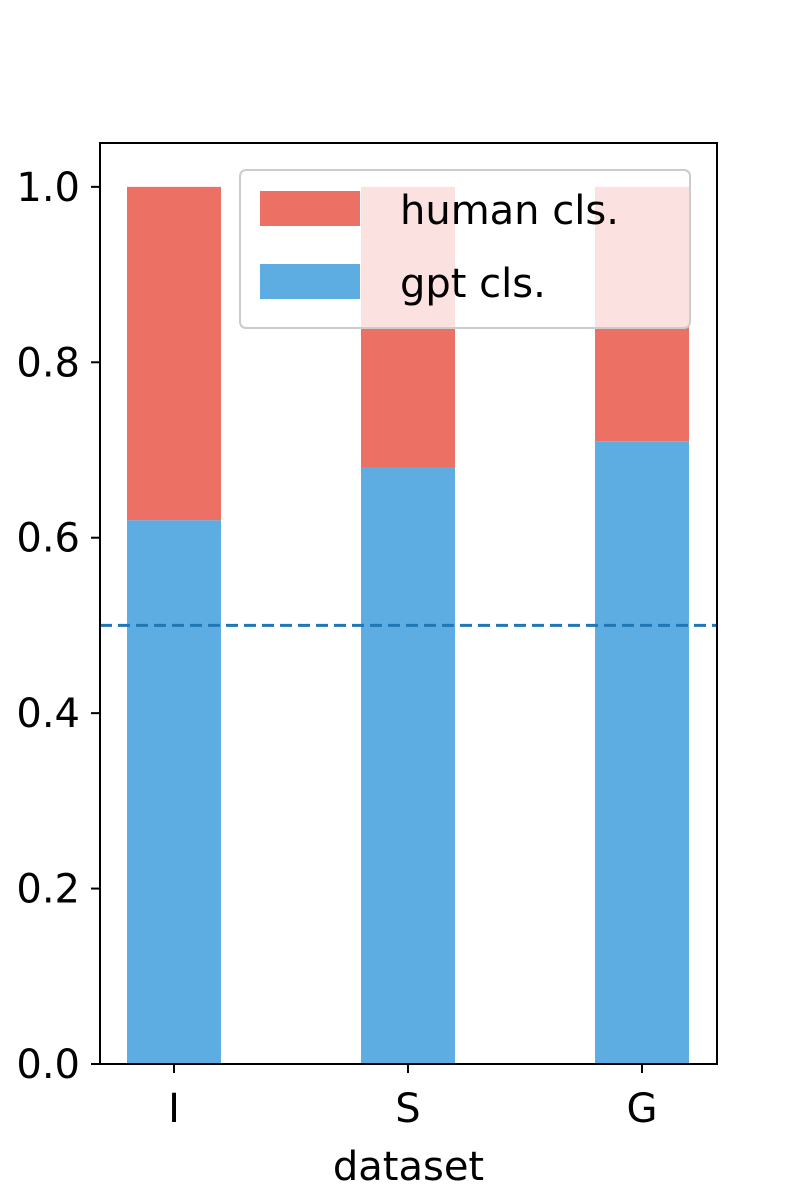  I want to click on bar-gpt-S, so click(408, 765).